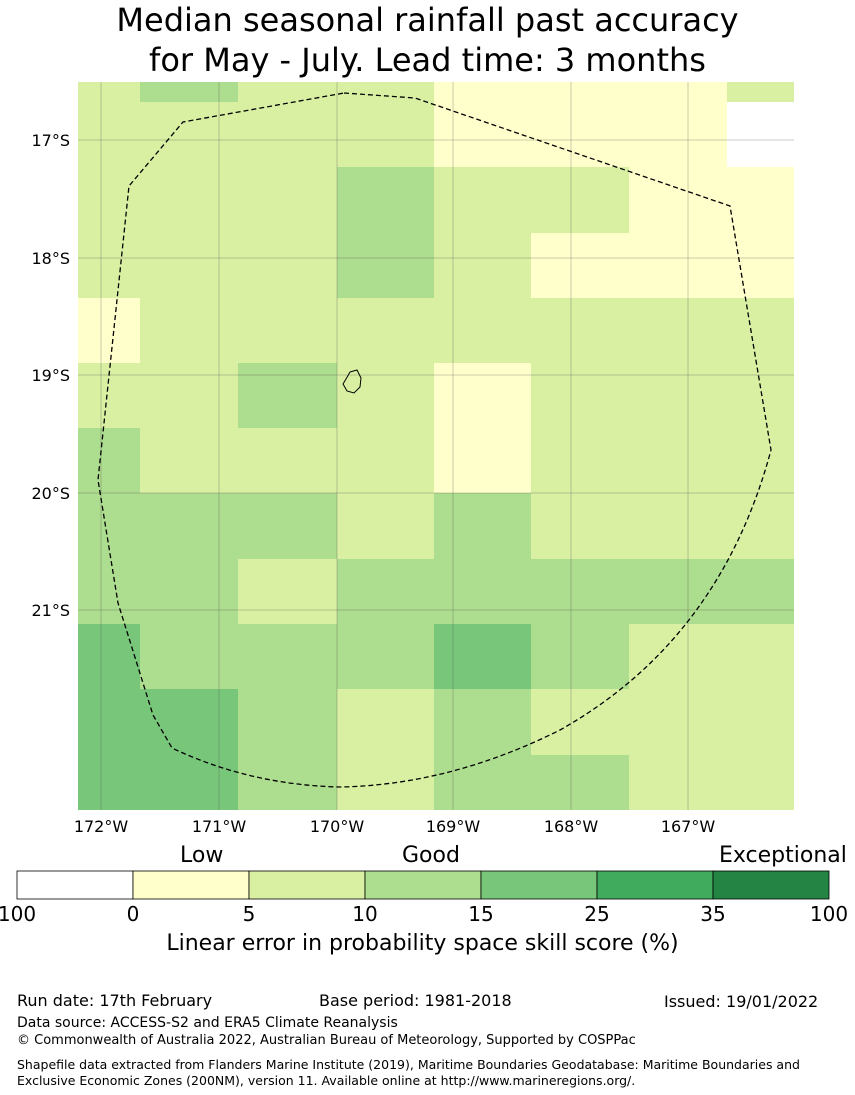  I want to click on run-date: Run date: 17th February, so click(115, 1000).